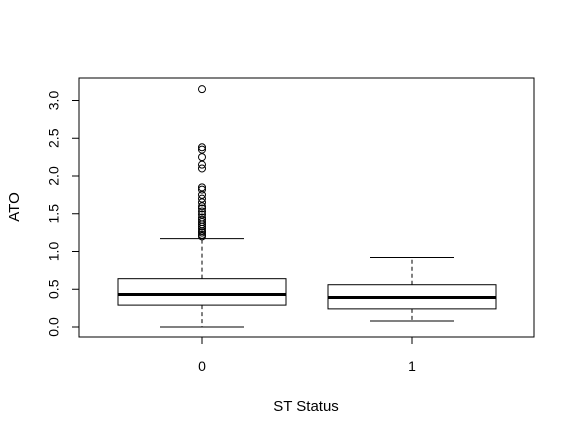 The height and width of the screenshot is (435, 575). Describe the element at coordinates (54, 101) in the screenshot. I see `y-tick-label: 3.0` at that location.